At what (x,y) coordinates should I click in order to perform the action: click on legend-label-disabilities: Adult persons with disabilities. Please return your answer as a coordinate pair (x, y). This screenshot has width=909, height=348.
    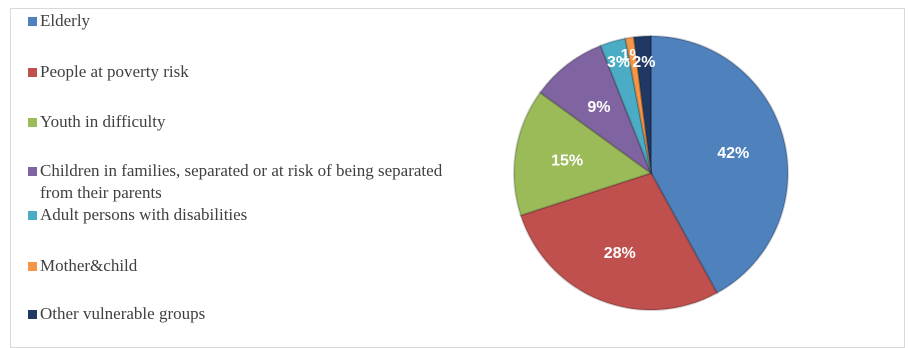
    Looking at the image, I should click on (144, 214).